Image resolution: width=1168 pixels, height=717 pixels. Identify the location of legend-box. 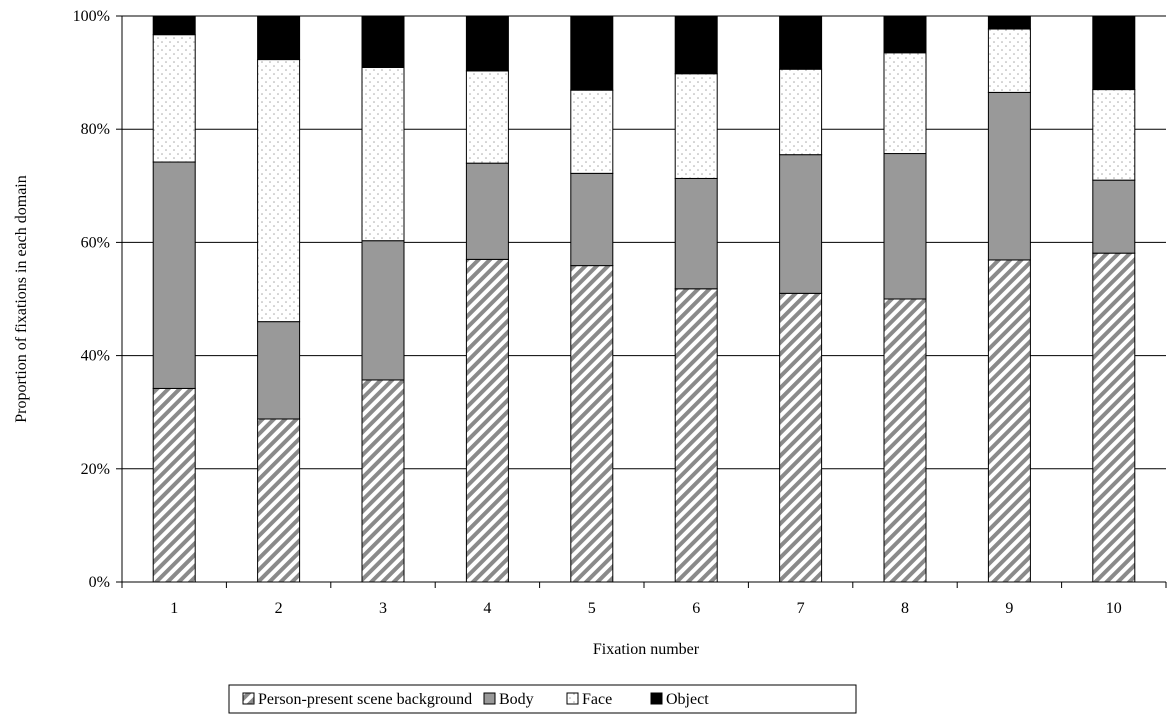
(542, 699).